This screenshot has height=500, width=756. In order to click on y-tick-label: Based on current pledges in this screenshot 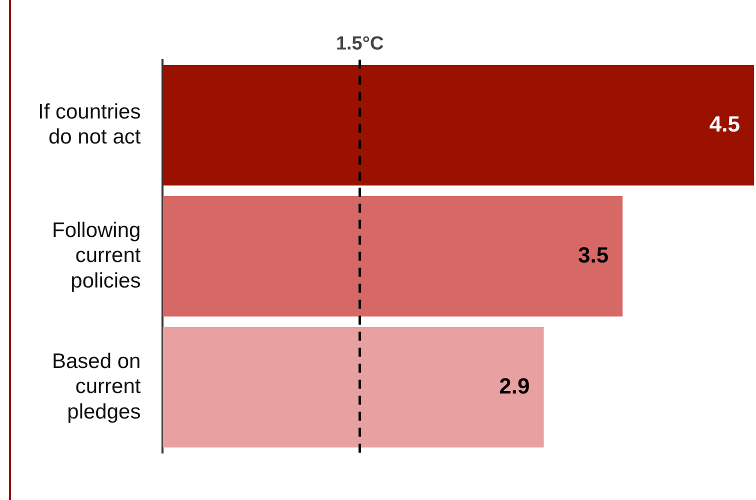, I will do `click(96, 387)`.